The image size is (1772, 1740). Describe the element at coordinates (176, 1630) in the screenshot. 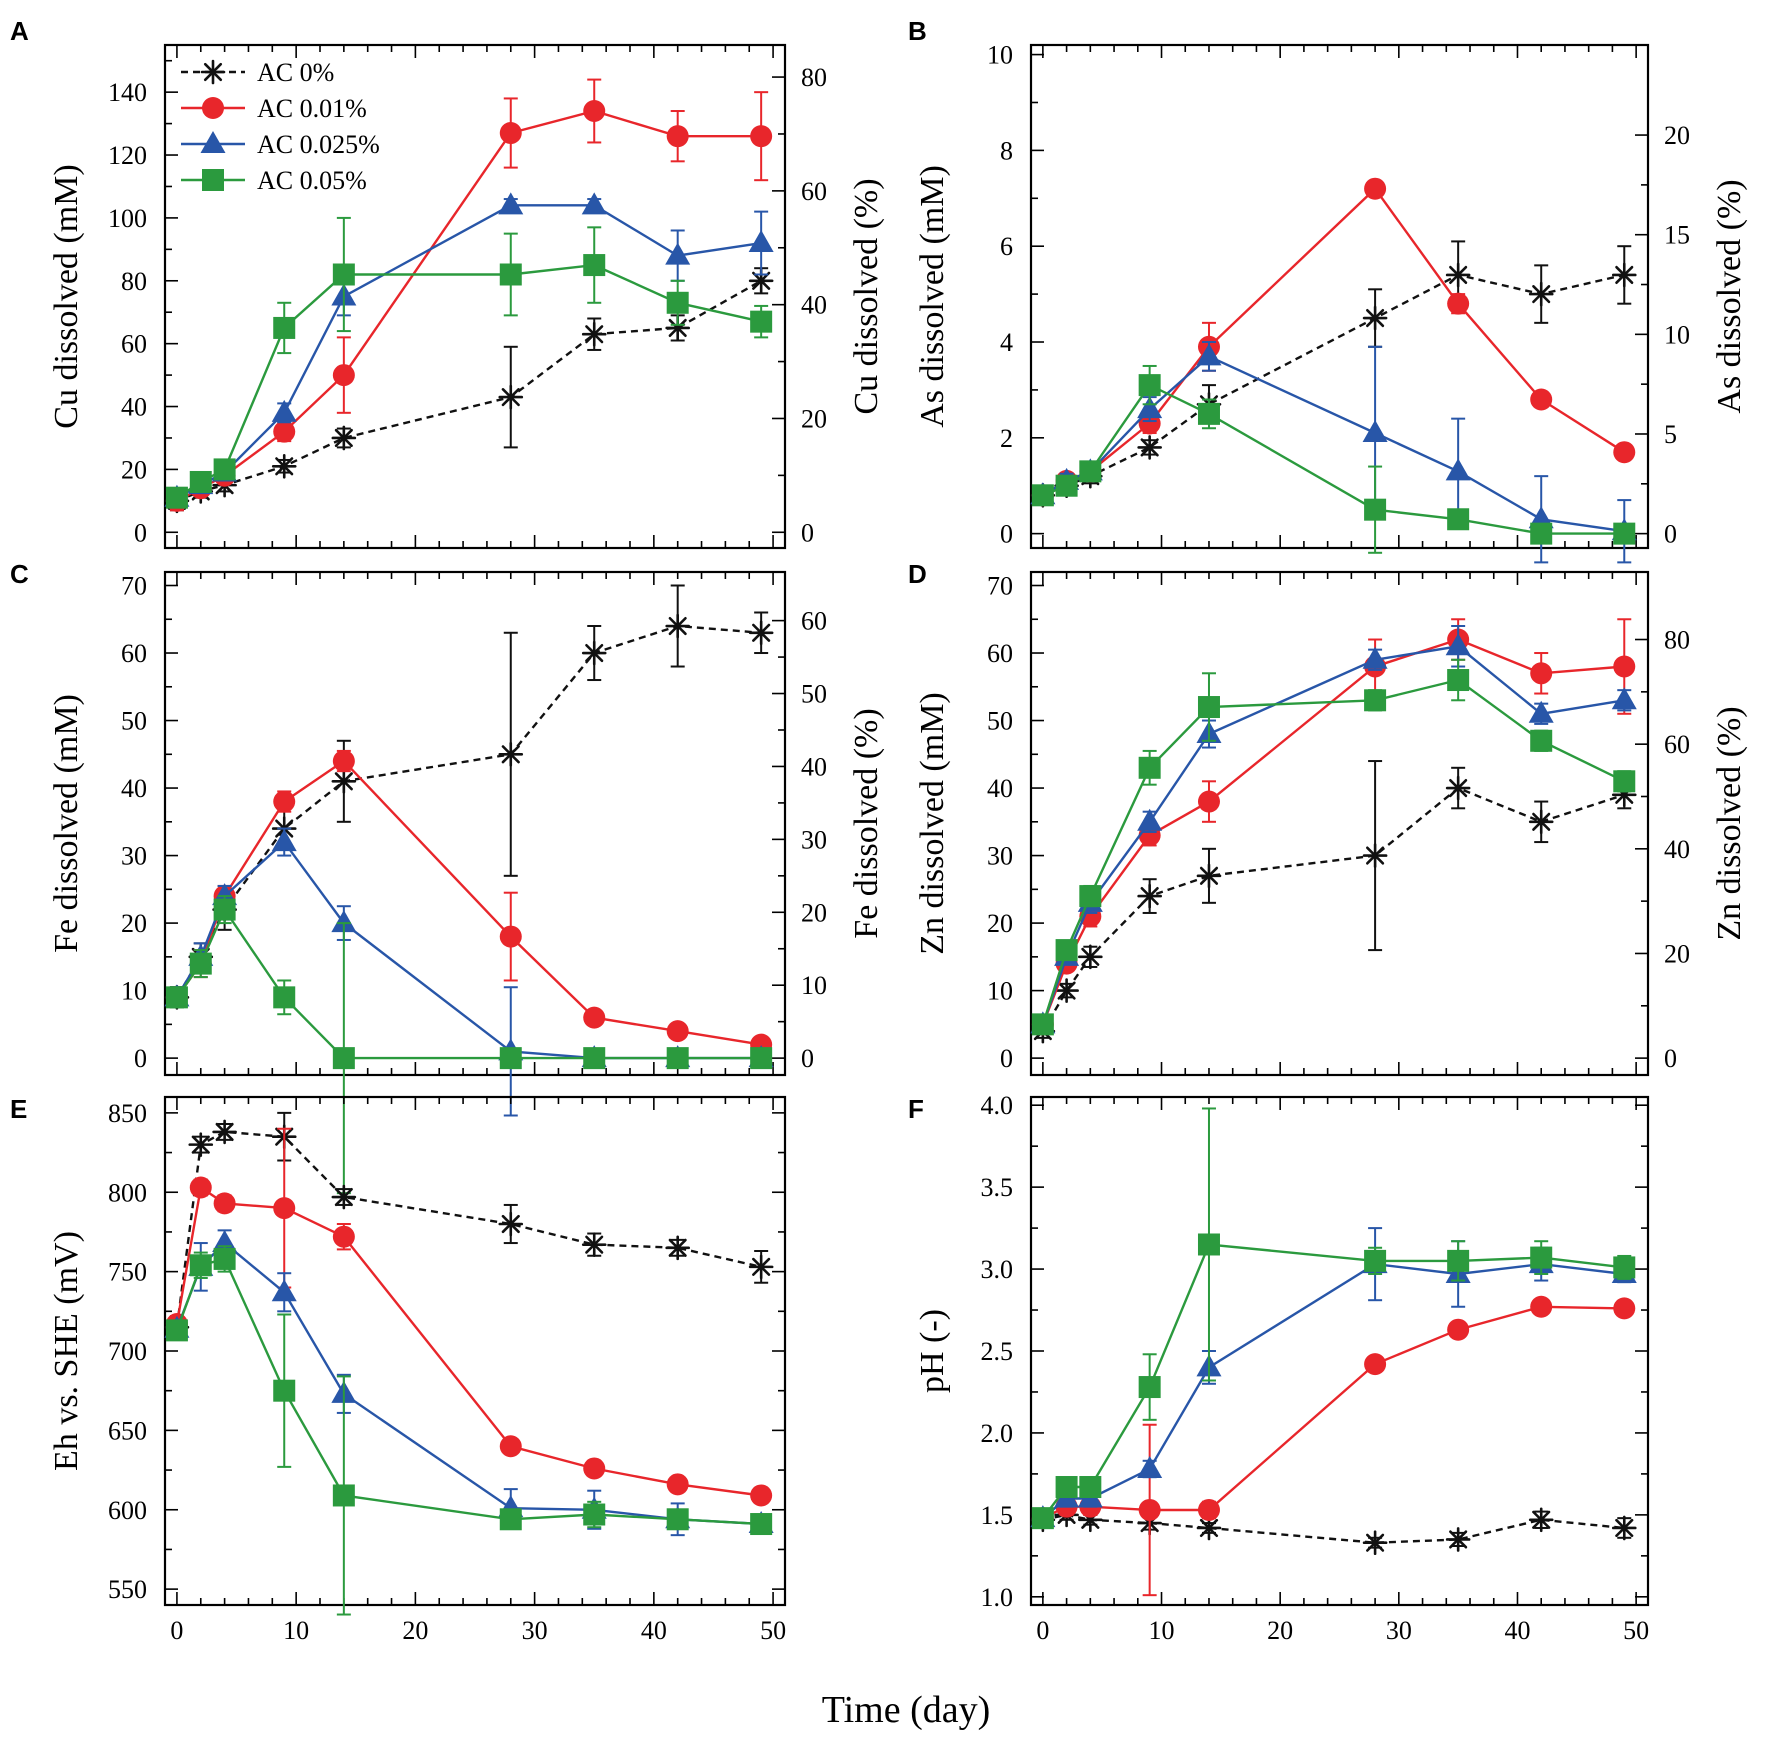

I see `x-tick-label: 0` at that location.